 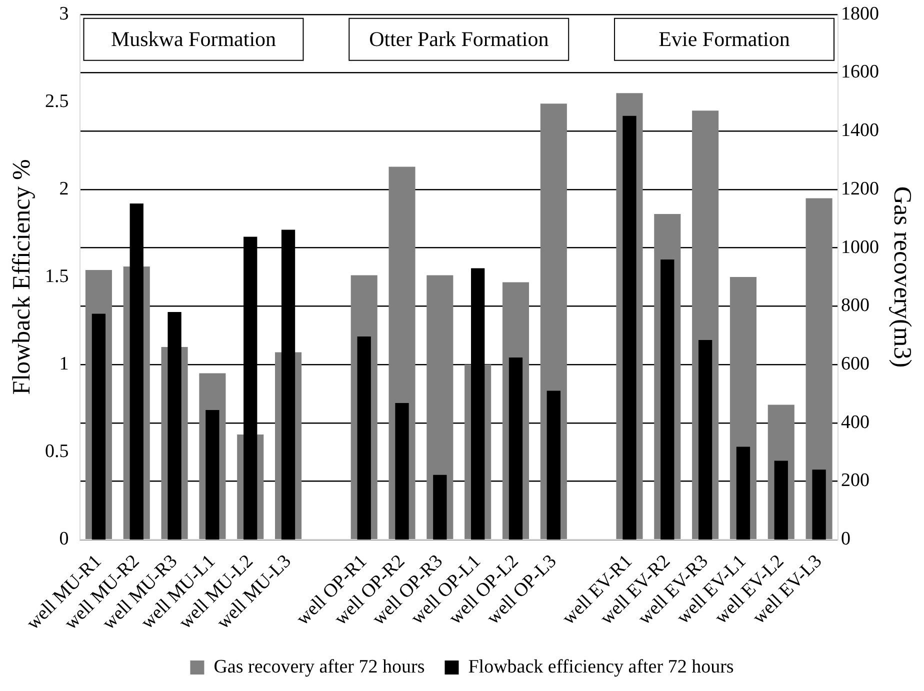 What do you see at coordinates (855, 364) in the screenshot?
I see `y2-tick-label: 600` at bounding box center [855, 364].